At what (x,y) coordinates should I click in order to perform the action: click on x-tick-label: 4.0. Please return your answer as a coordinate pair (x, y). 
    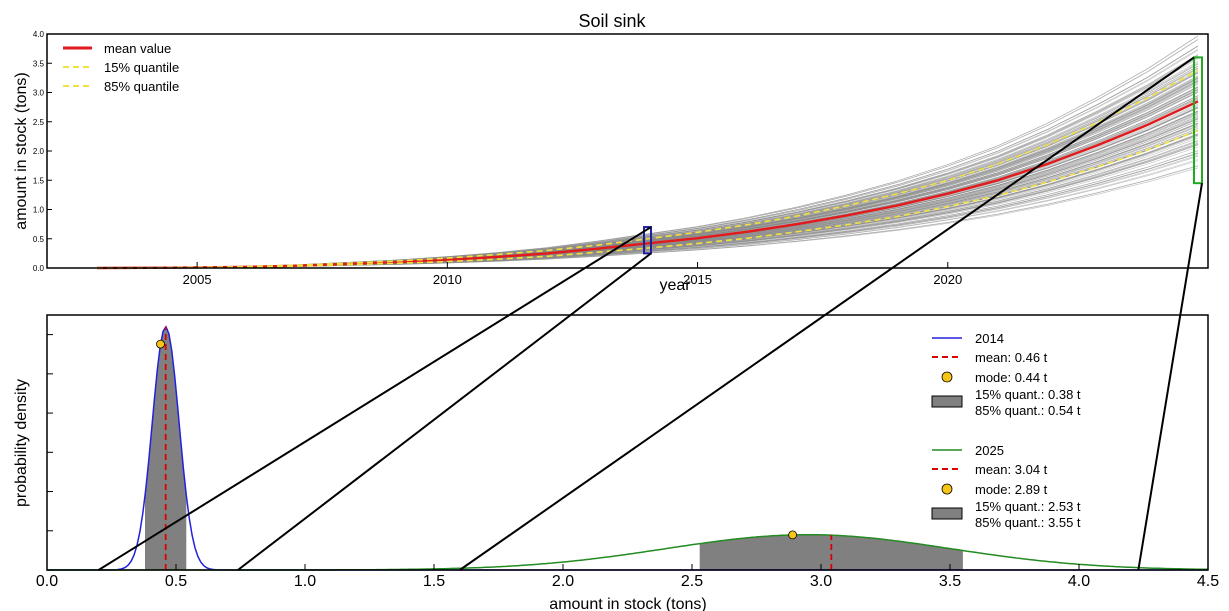
    Looking at the image, I should click on (1079, 581).